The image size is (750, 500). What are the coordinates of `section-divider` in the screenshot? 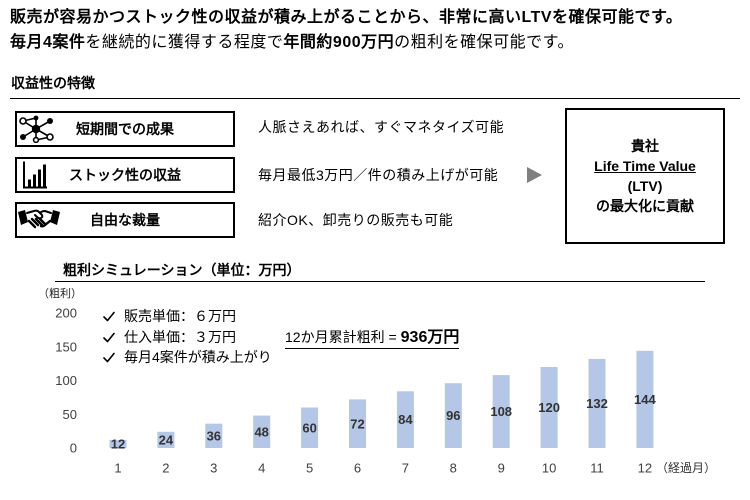 It's located at (375, 98).